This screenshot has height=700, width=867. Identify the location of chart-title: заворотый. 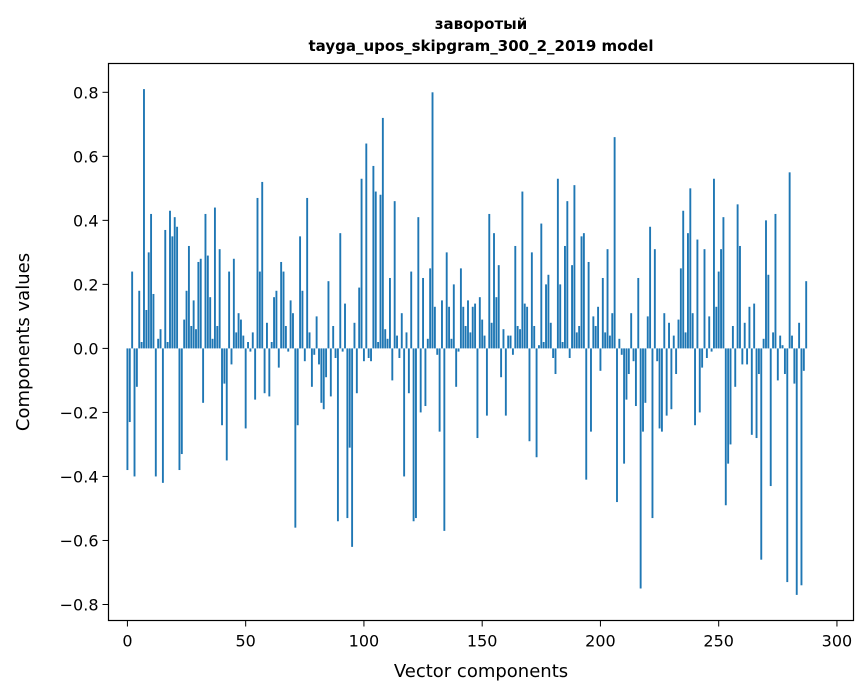
(481, 24).